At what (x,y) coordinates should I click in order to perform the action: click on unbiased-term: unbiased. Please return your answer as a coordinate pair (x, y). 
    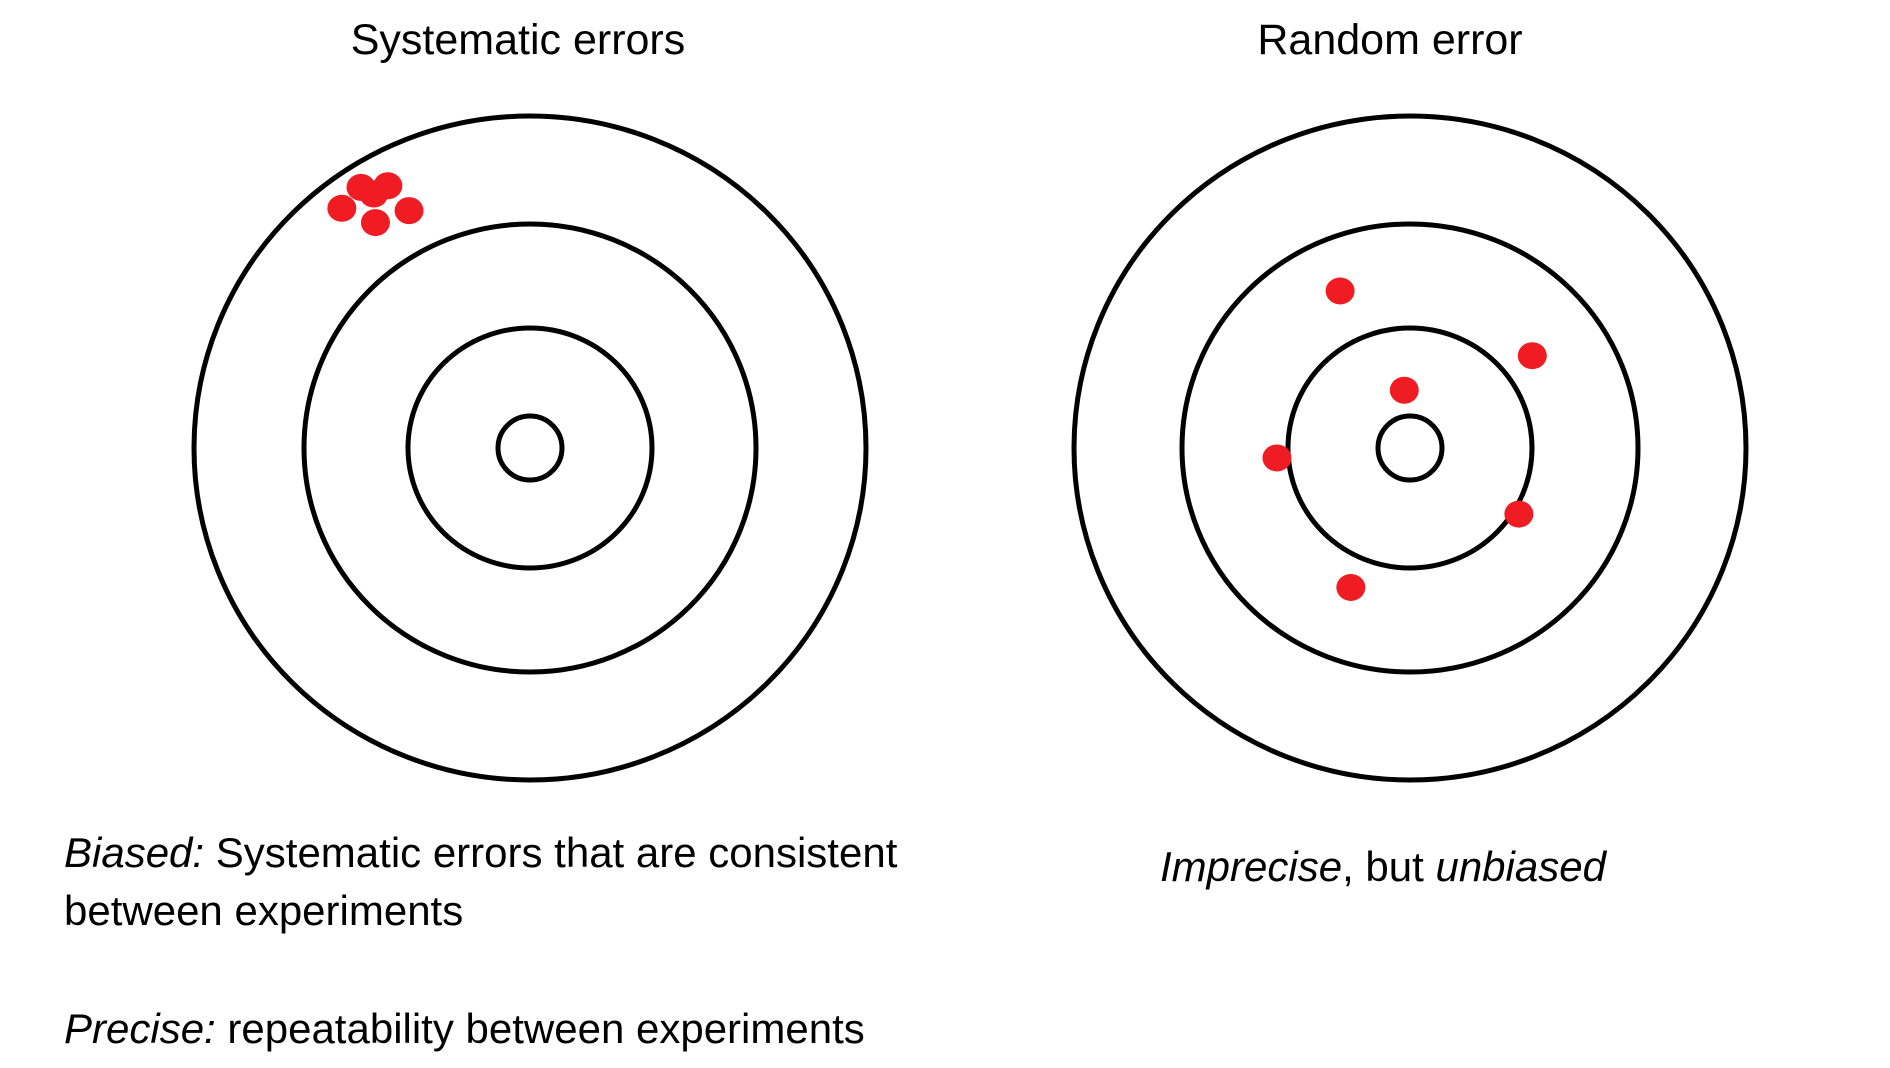
    Looking at the image, I should click on (1520, 866).